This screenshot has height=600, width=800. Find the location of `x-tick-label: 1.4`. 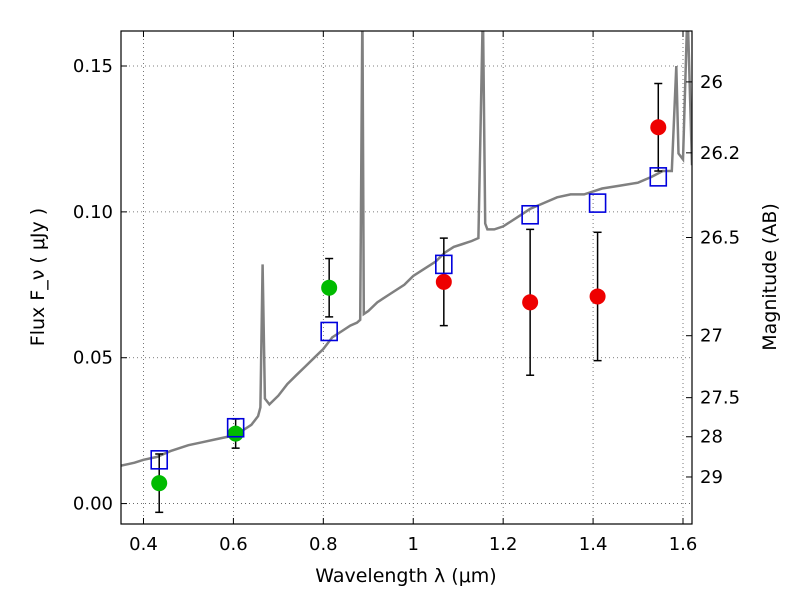

x-tick-label: 1.4 is located at coordinates (593, 544).